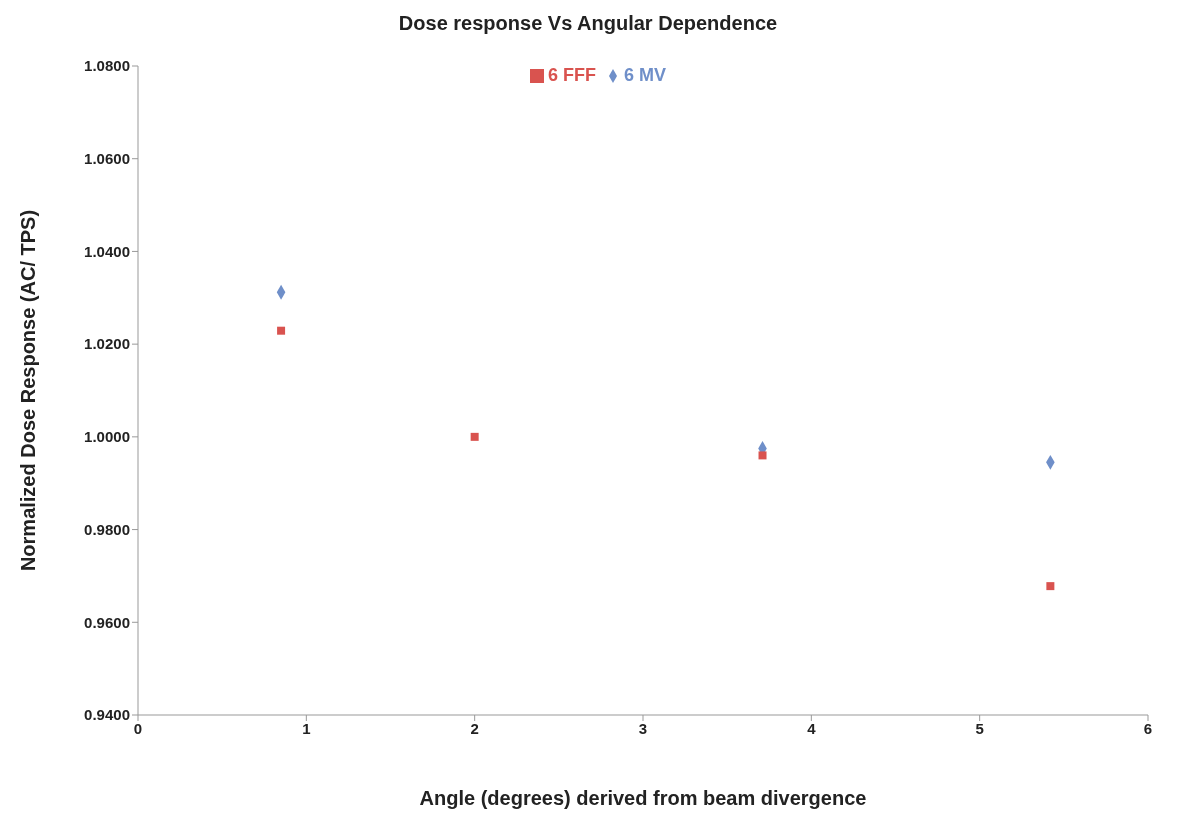 Image resolution: width=1181 pixels, height=817 pixels. I want to click on y-tick-label: 1.0400, so click(107, 251).